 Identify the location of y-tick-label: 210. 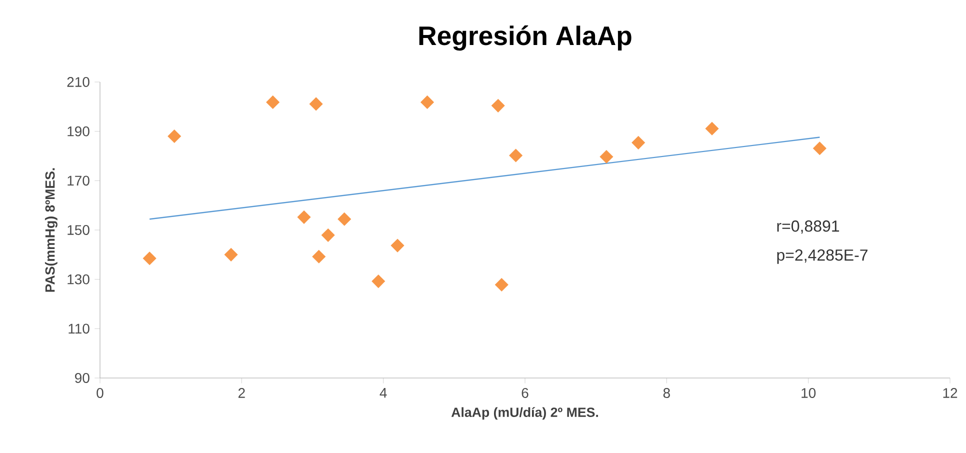
(78, 82).